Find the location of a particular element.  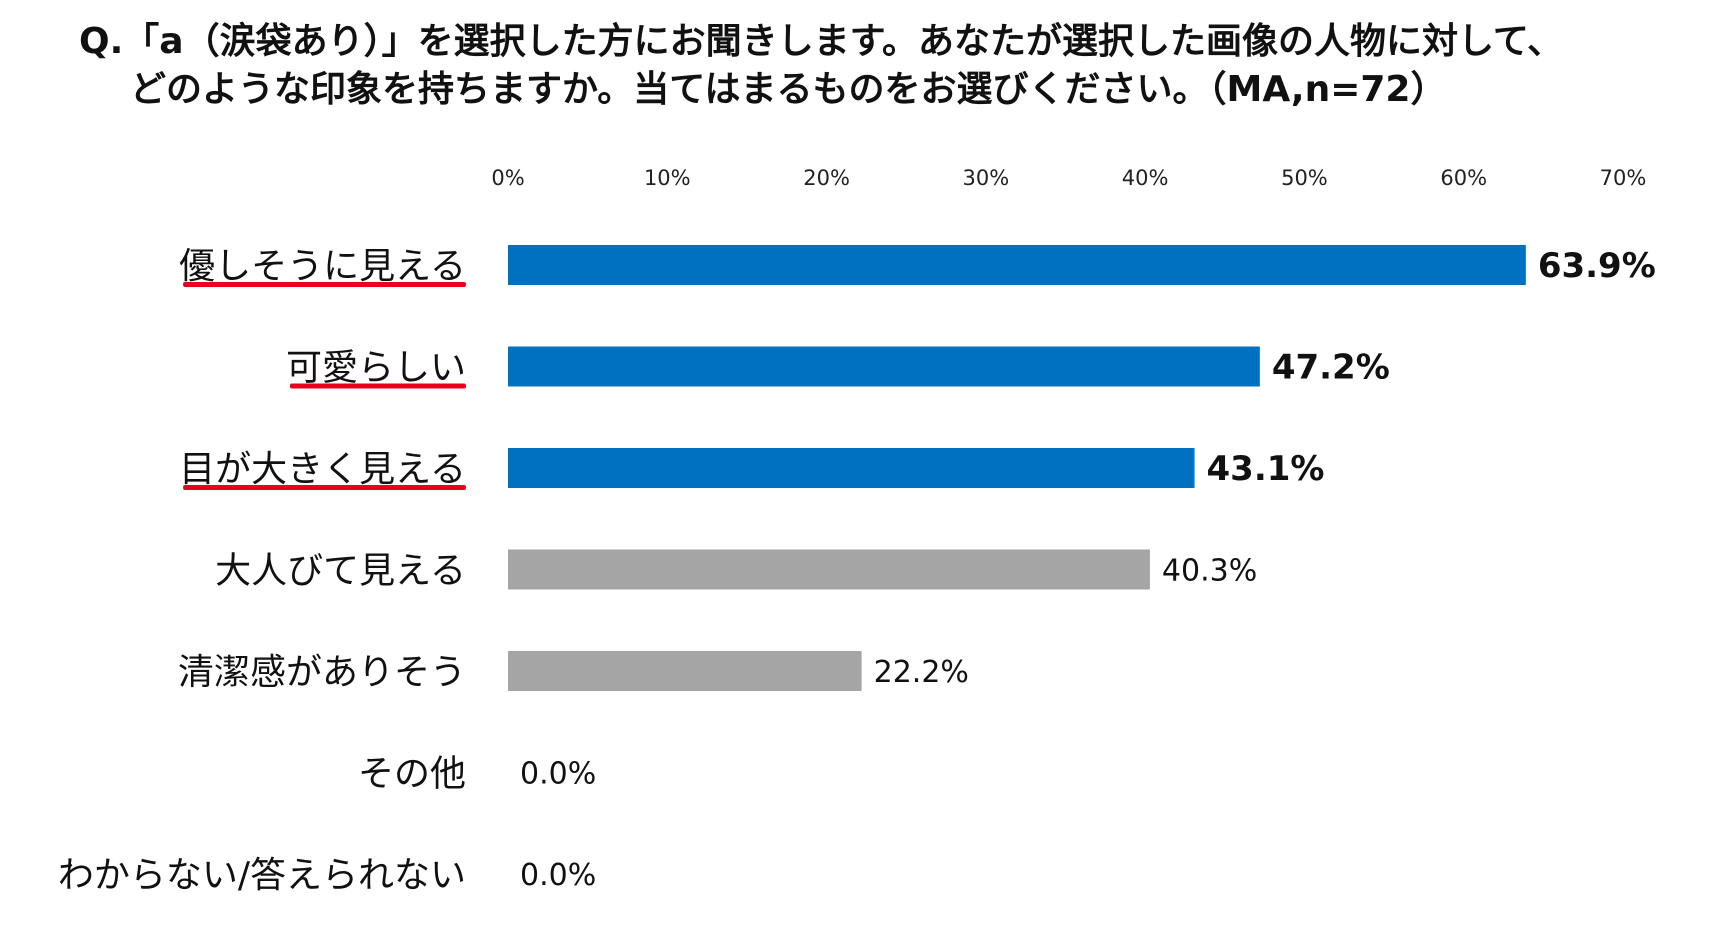

x-tick-label: 60% is located at coordinates (1463, 178).